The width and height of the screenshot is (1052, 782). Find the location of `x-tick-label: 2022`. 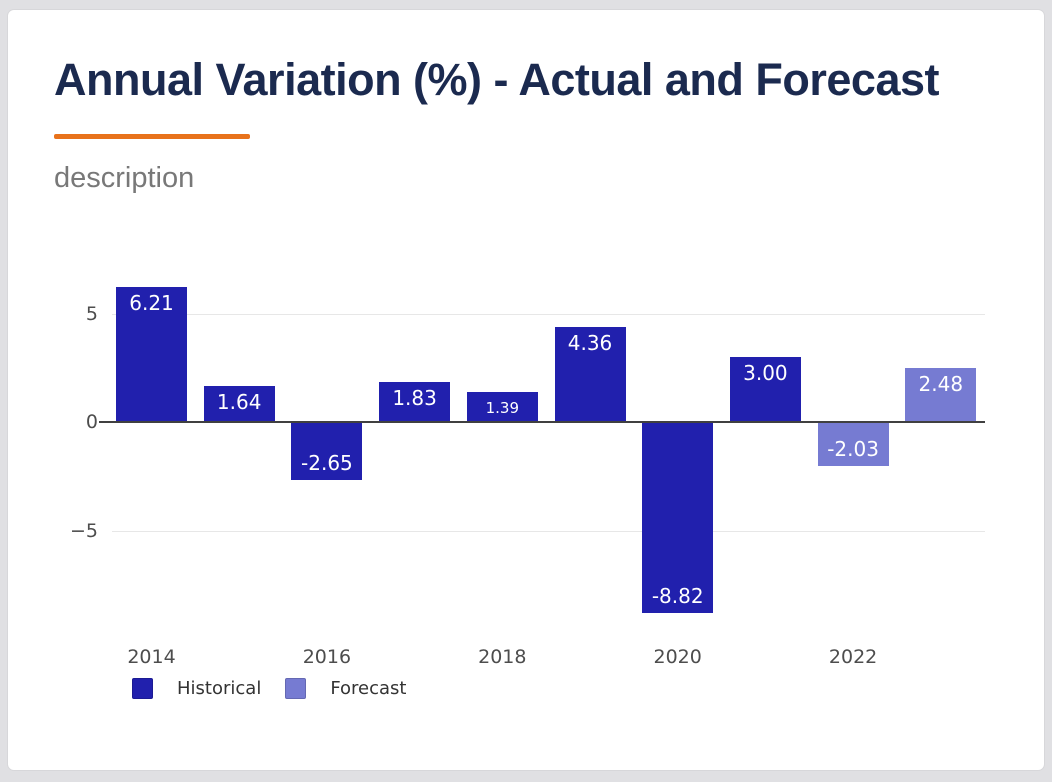

x-tick-label: 2022 is located at coordinates (853, 657).